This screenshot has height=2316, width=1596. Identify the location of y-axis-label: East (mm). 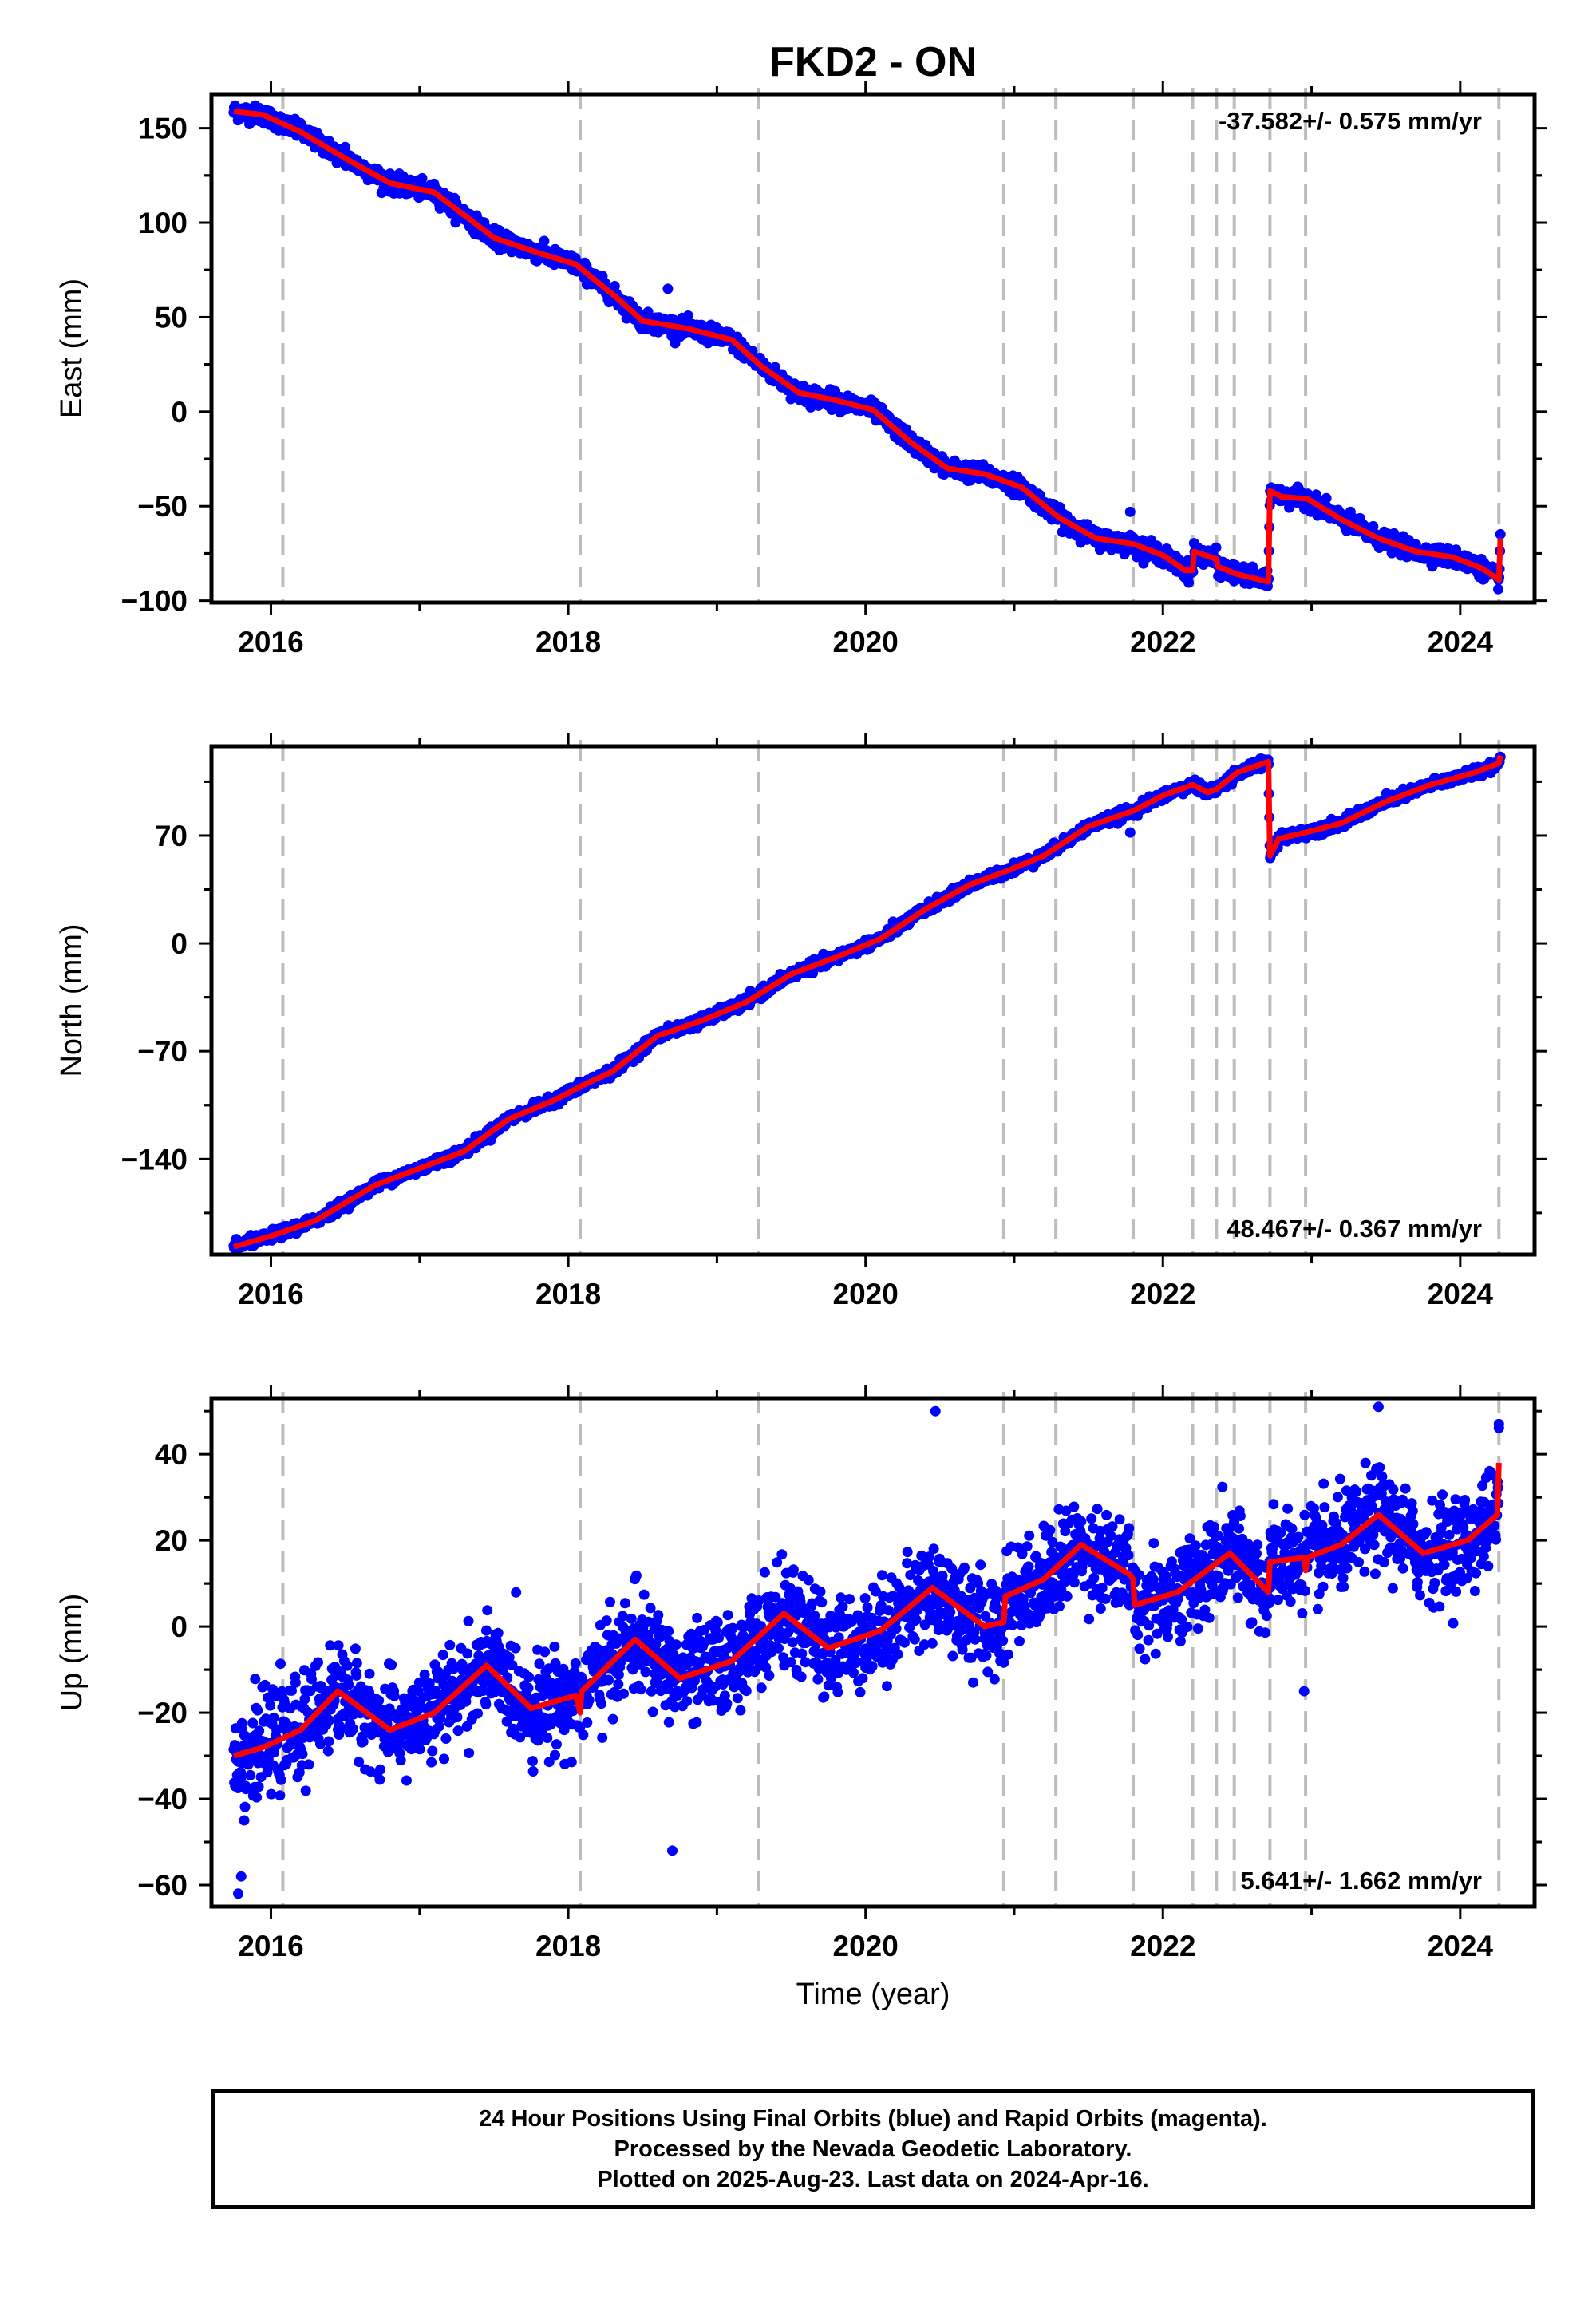
(72, 348).